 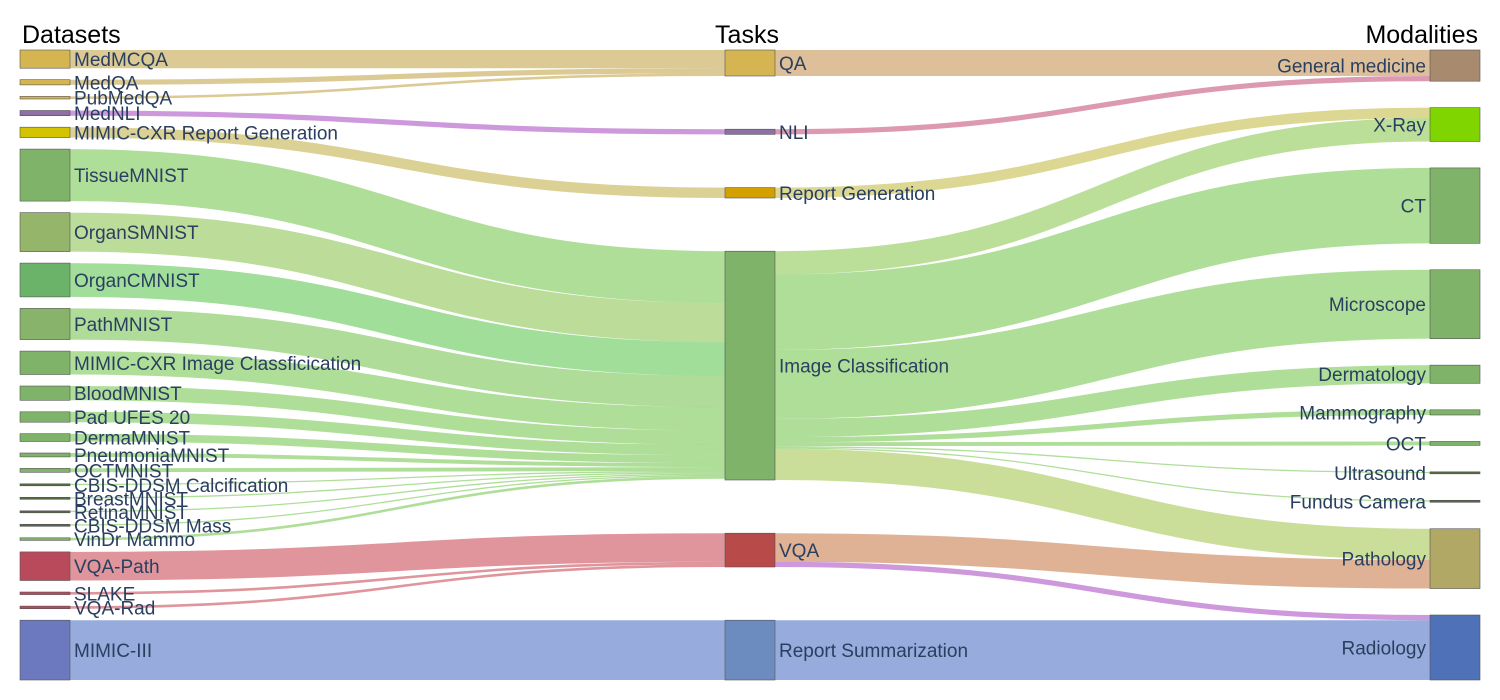 What do you see at coordinates (750, 550) in the screenshot?
I see `node-vqa` at bounding box center [750, 550].